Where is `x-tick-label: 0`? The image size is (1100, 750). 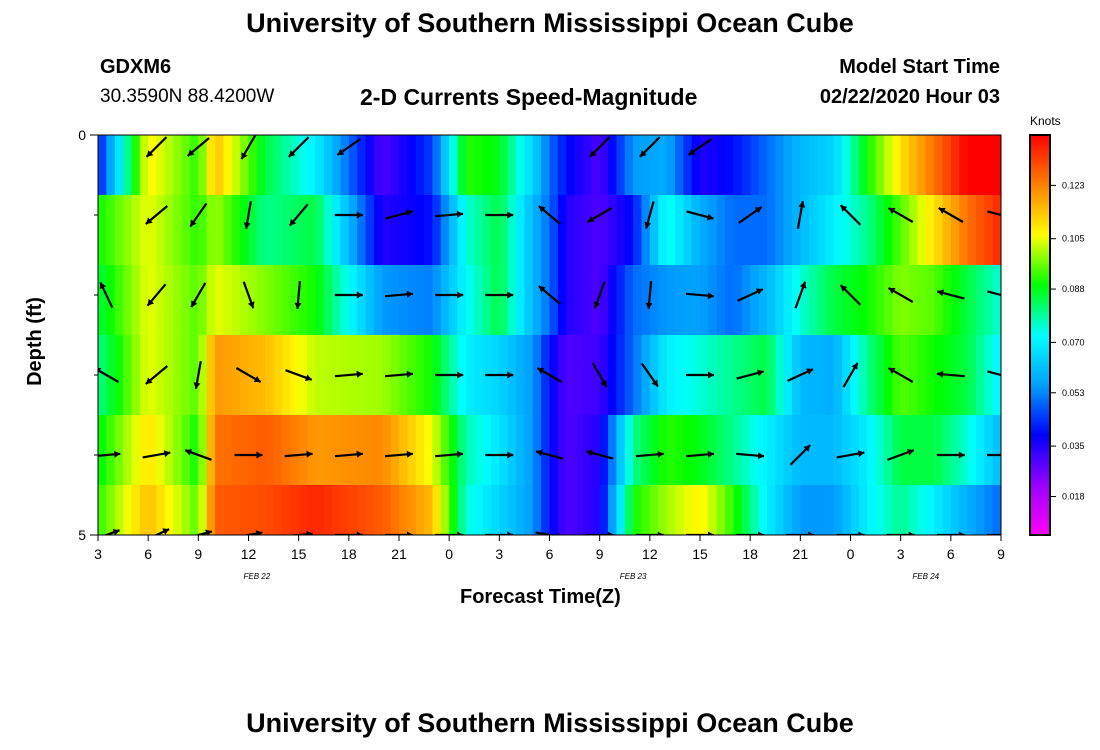 x-tick-label: 0 is located at coordinates (851, 554).